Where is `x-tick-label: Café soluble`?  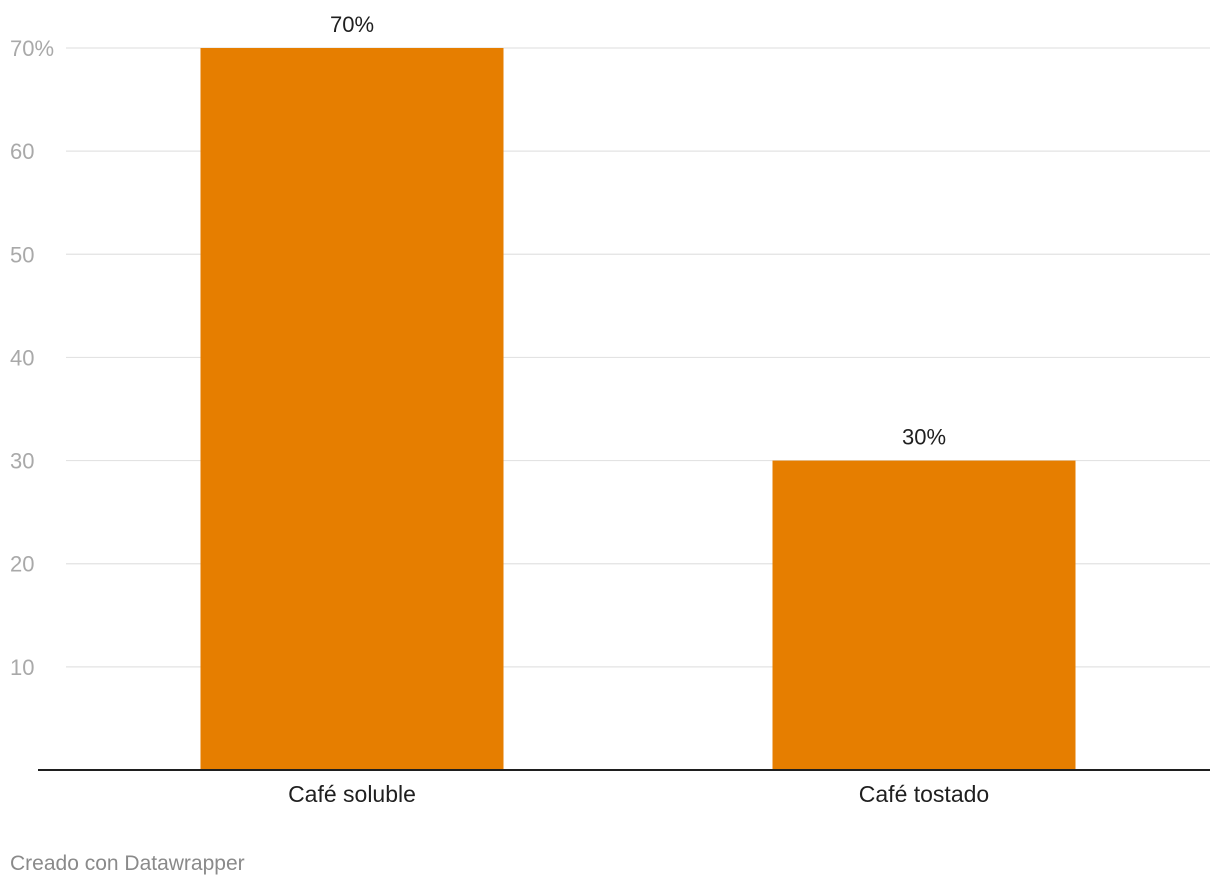
x-tick-label: Café soluble is located at coordinates (352, 794).